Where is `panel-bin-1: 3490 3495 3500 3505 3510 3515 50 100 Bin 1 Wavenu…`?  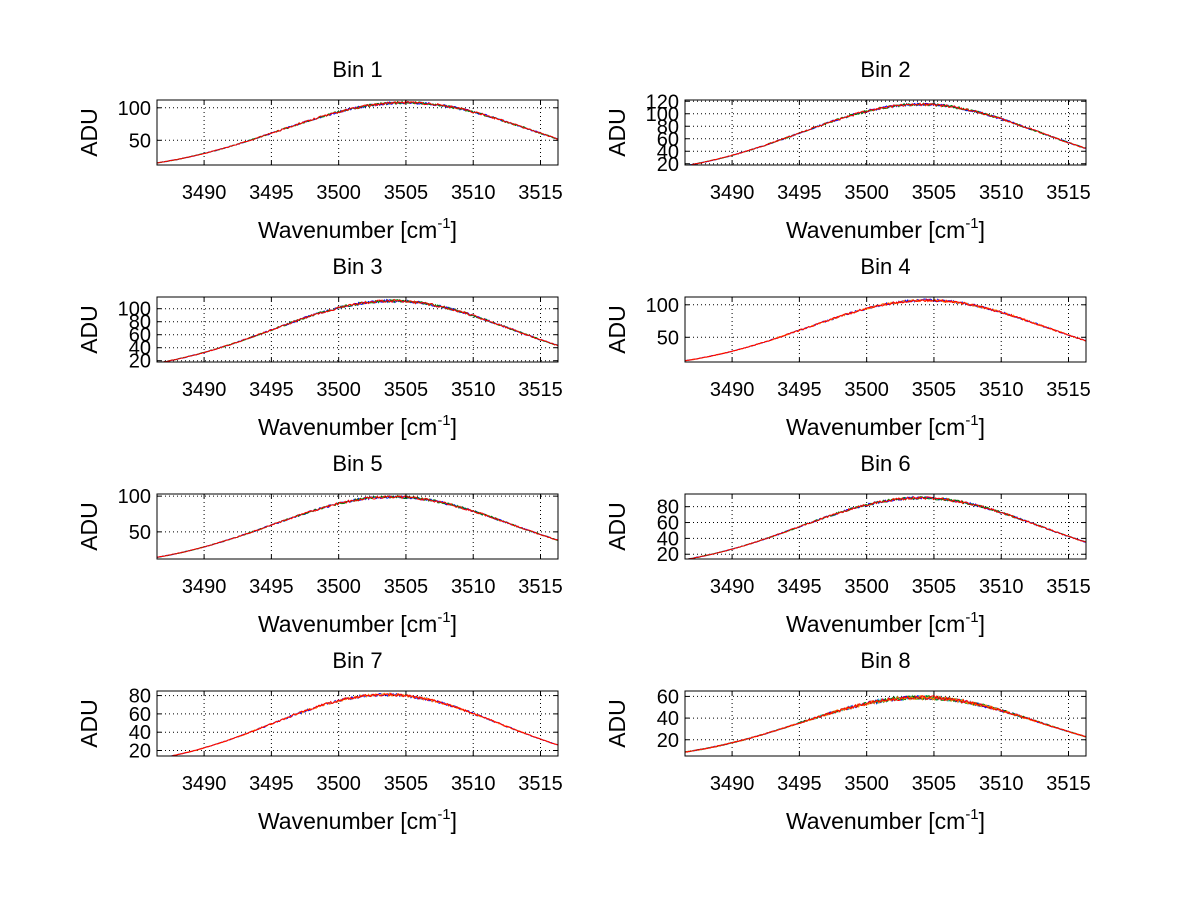 panel-bin-1: 3490 3495 3500 3505 3510 3515 50 100 Bin 1 Wavenu… is located at coordinates (319, 150).